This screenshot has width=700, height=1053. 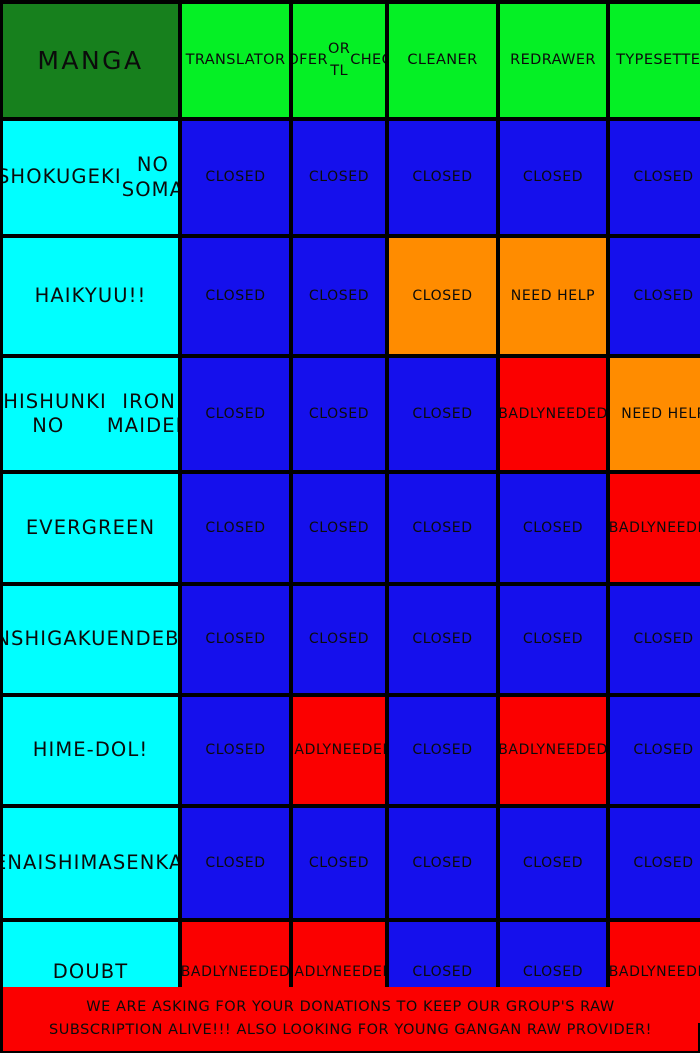 What do you see at coordinates (149, 177) in the screenshot?
I see `text-line: NO SOMA` at bounding box center [149, 177].